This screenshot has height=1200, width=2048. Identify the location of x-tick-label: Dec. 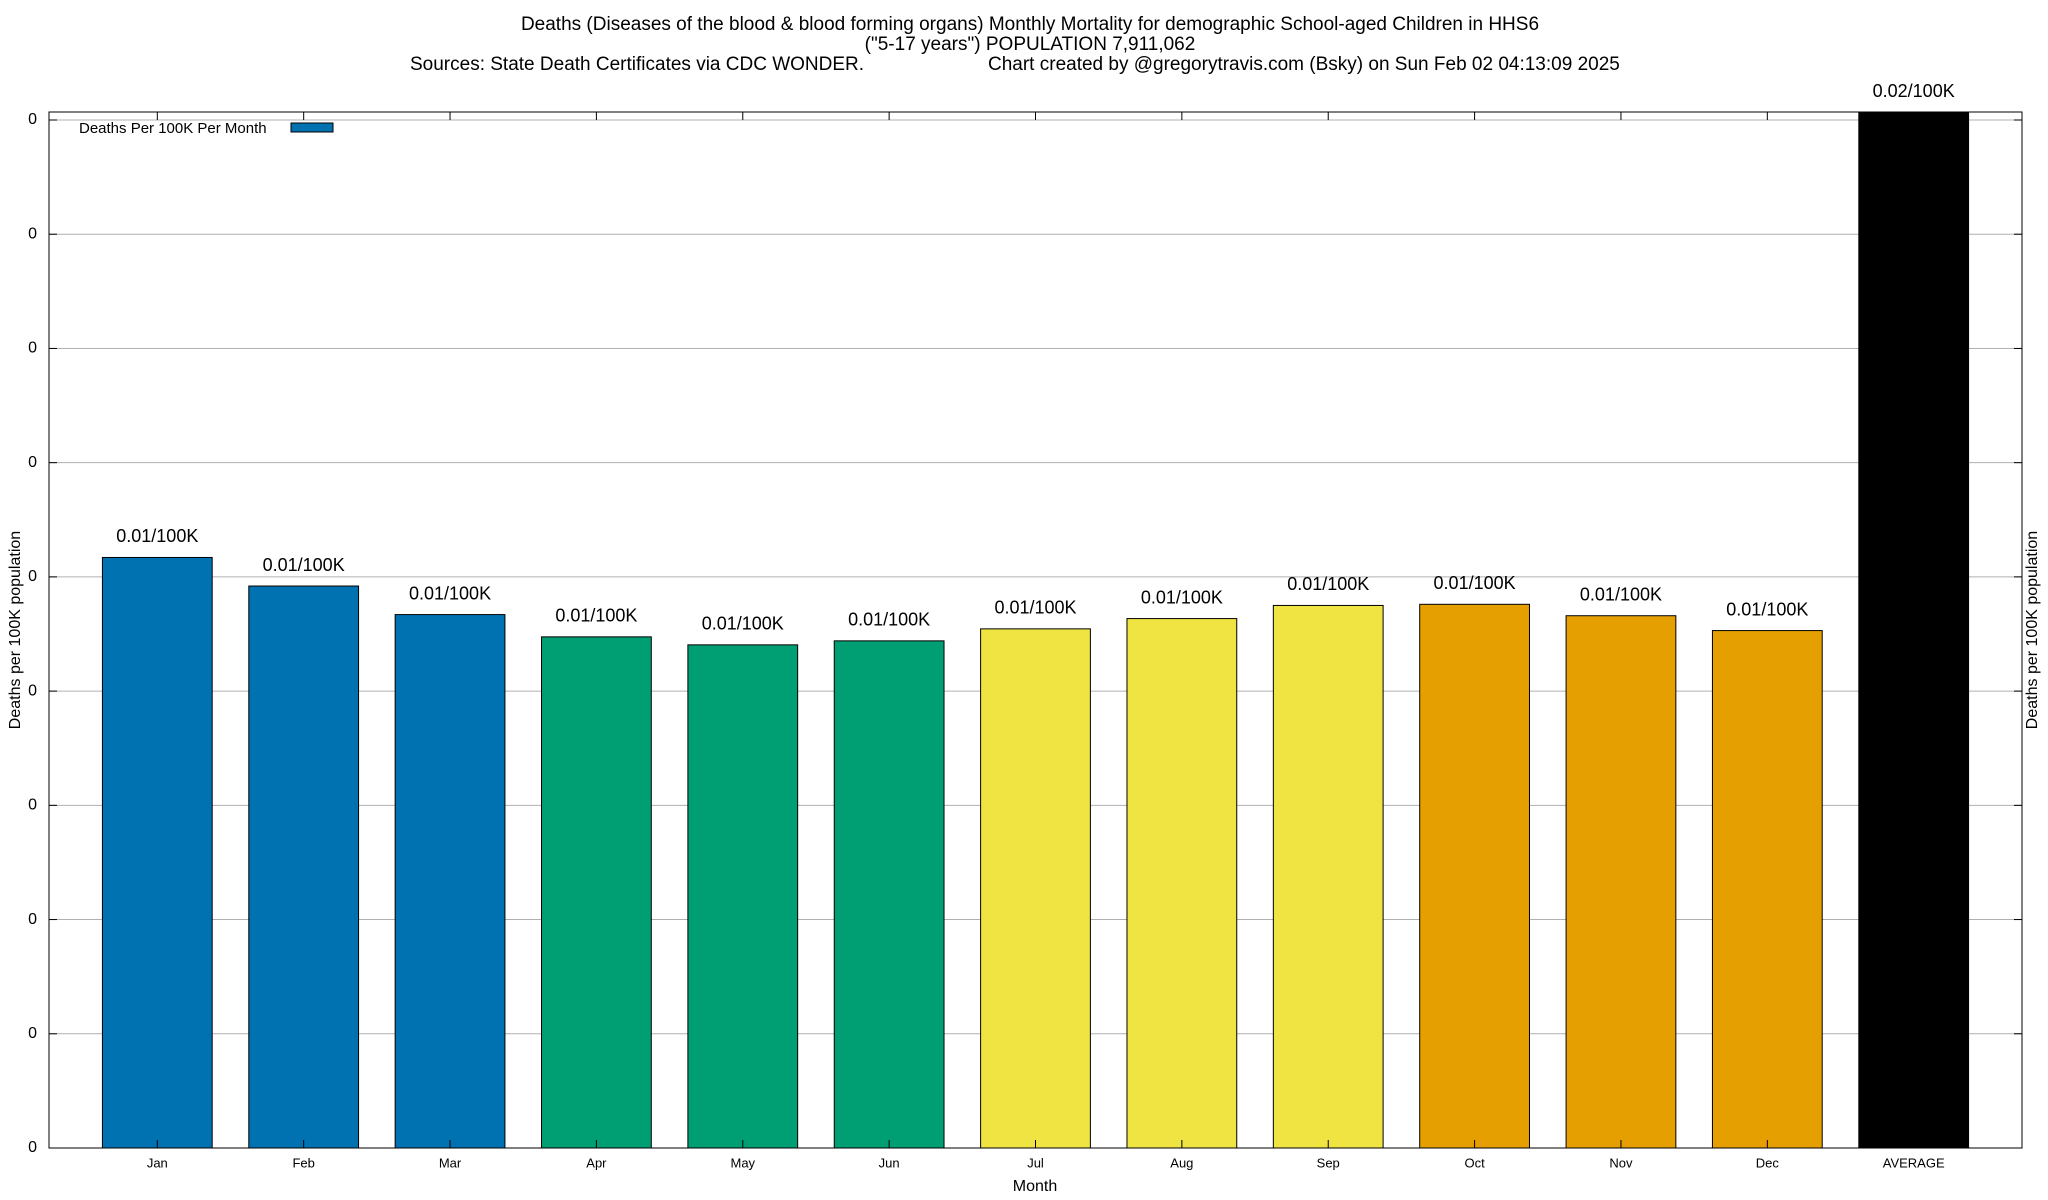
(1768, 1162).